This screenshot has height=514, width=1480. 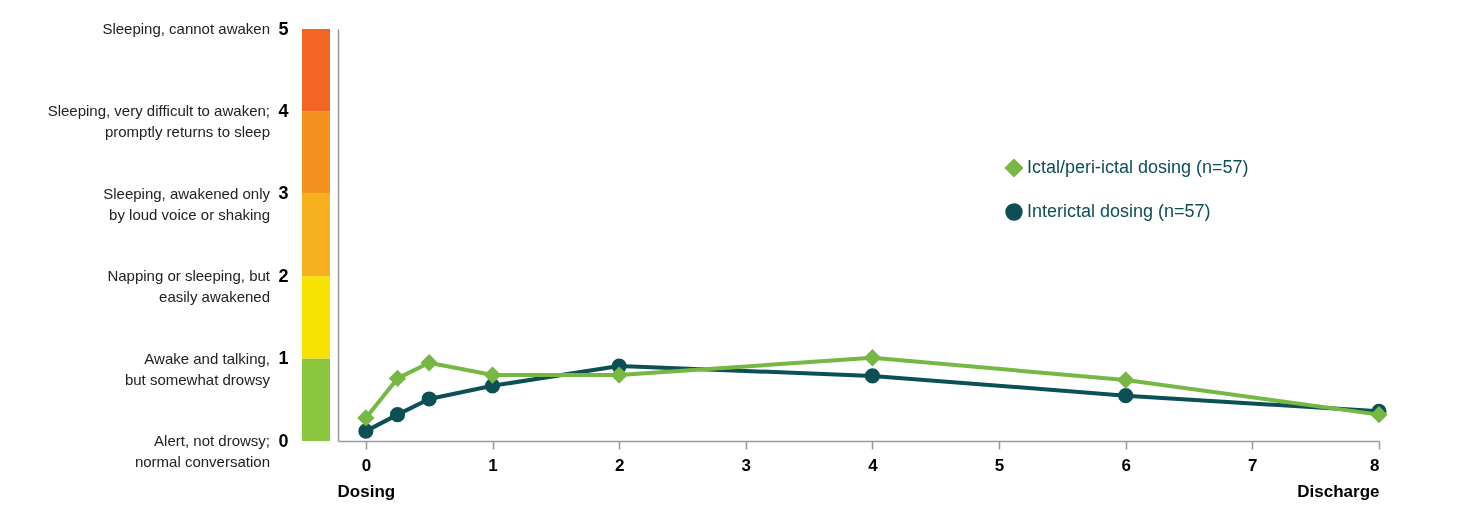 I want to click on legend-label: Interictal dosing (n=57), so click(x=1119, y=211).